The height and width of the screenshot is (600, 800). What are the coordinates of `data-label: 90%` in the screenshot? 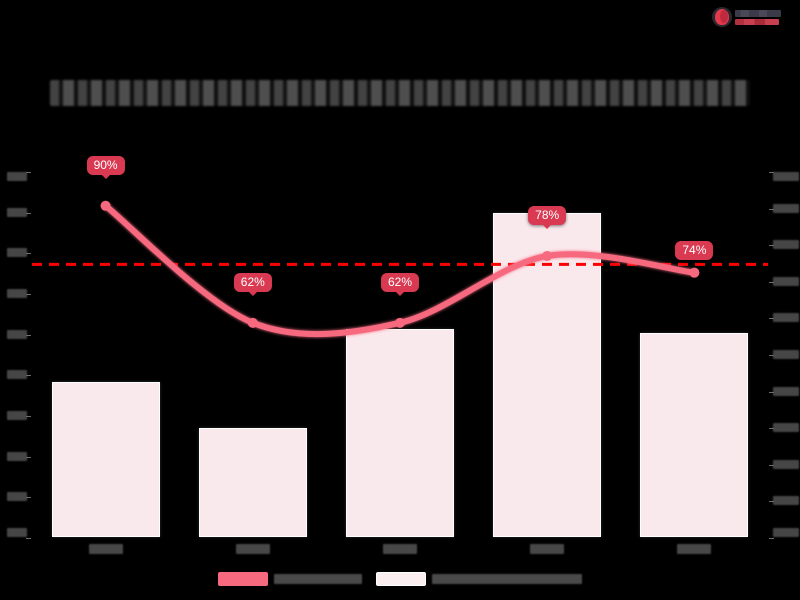 It's located at (105, 165).